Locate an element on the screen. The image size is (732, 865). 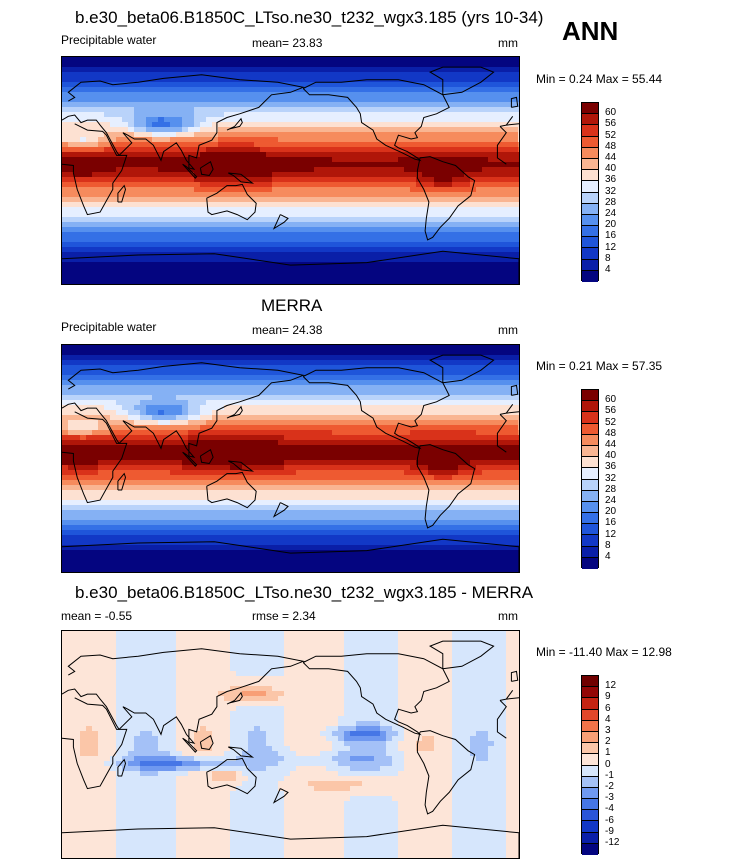
colorbar-tick-label: 1 is located at coordinates (608, 753).